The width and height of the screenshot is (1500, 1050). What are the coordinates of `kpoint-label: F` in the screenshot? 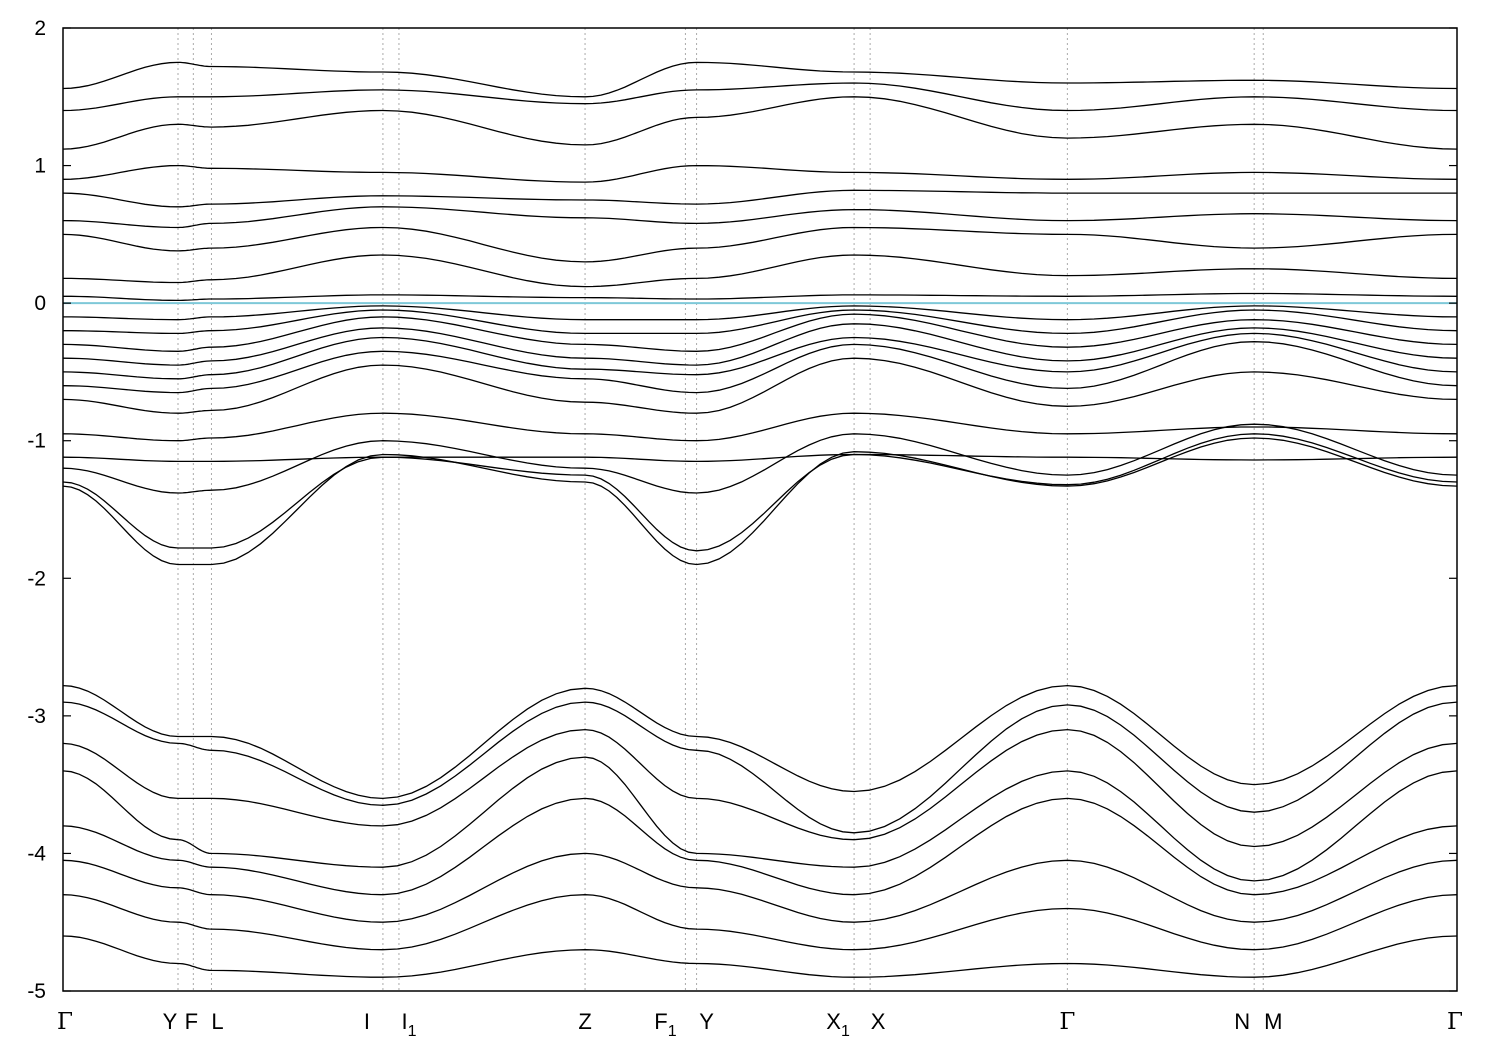 It's located at (191, 1021).